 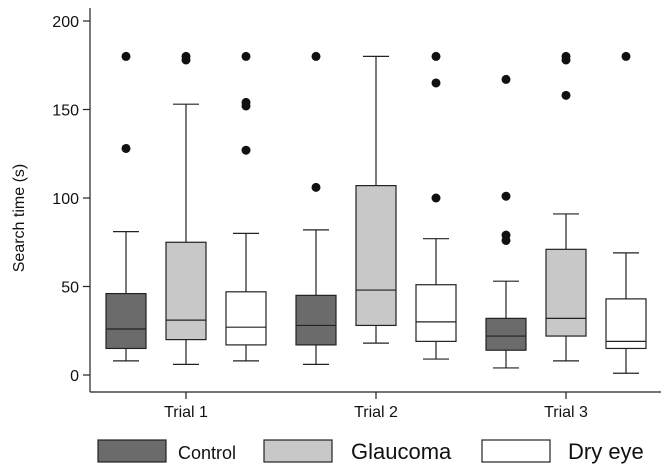 I want to click on legend-item-control: Control, so click(x=166, y=451).